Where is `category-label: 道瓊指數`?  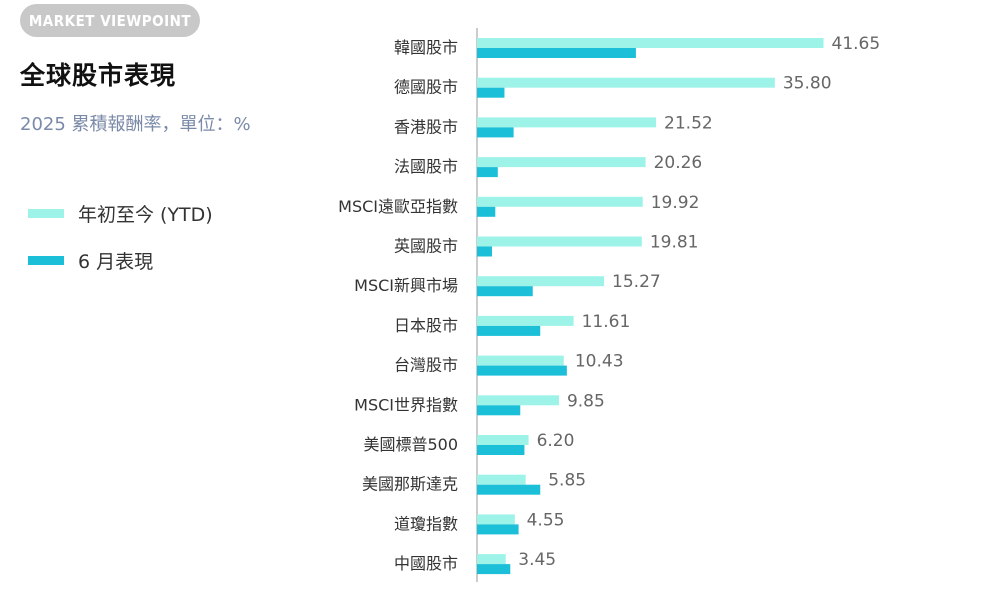
category-label: 道瓊指數 is located at coordinates (426, 523).